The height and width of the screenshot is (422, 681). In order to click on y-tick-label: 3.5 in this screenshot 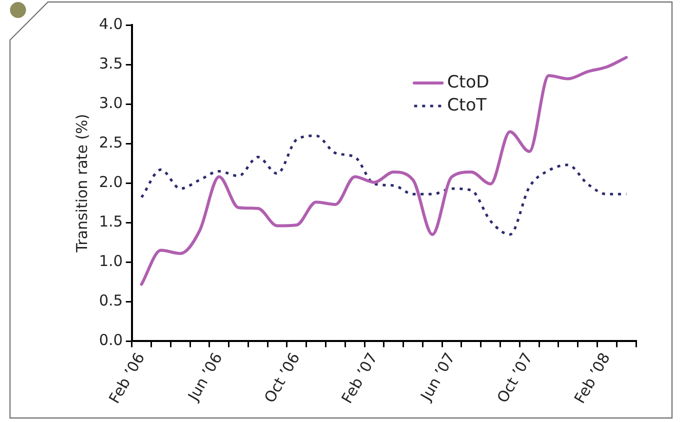, I will do `click(110, 63)`.